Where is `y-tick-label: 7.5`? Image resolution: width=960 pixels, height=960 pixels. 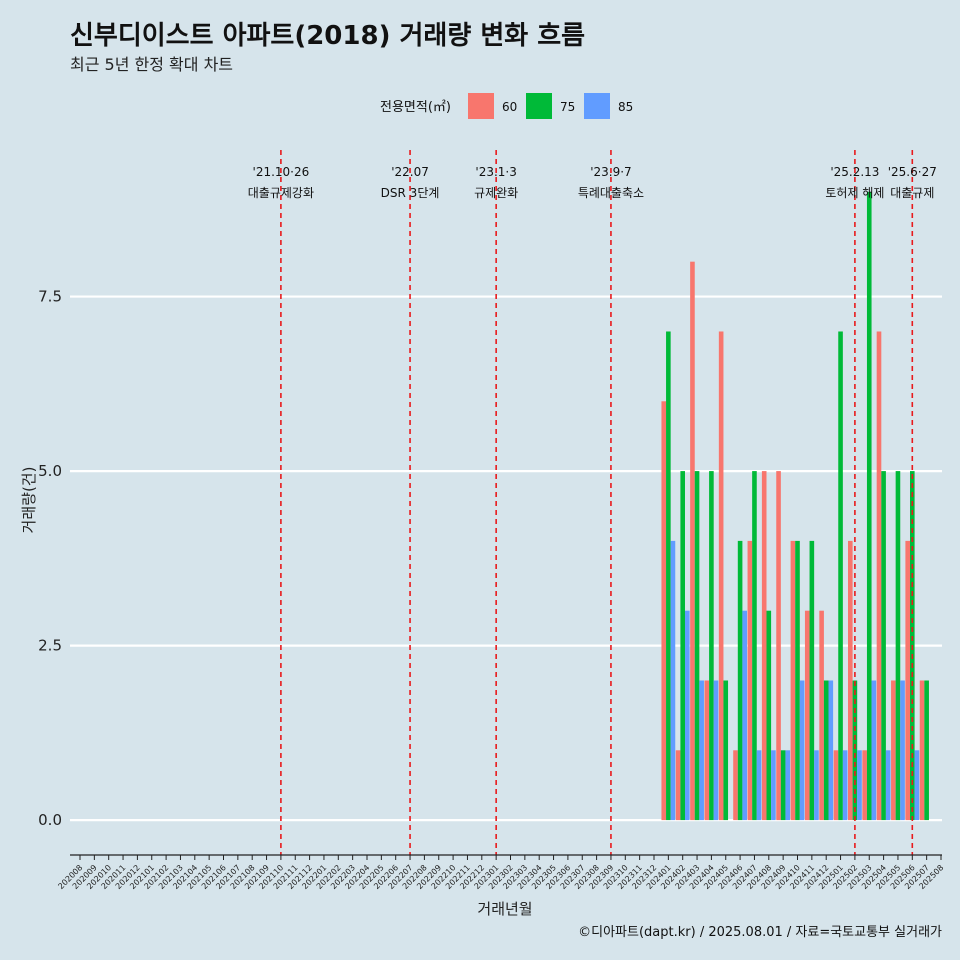
y-tick-label: 7.5 is located at coordinates (50, 297).